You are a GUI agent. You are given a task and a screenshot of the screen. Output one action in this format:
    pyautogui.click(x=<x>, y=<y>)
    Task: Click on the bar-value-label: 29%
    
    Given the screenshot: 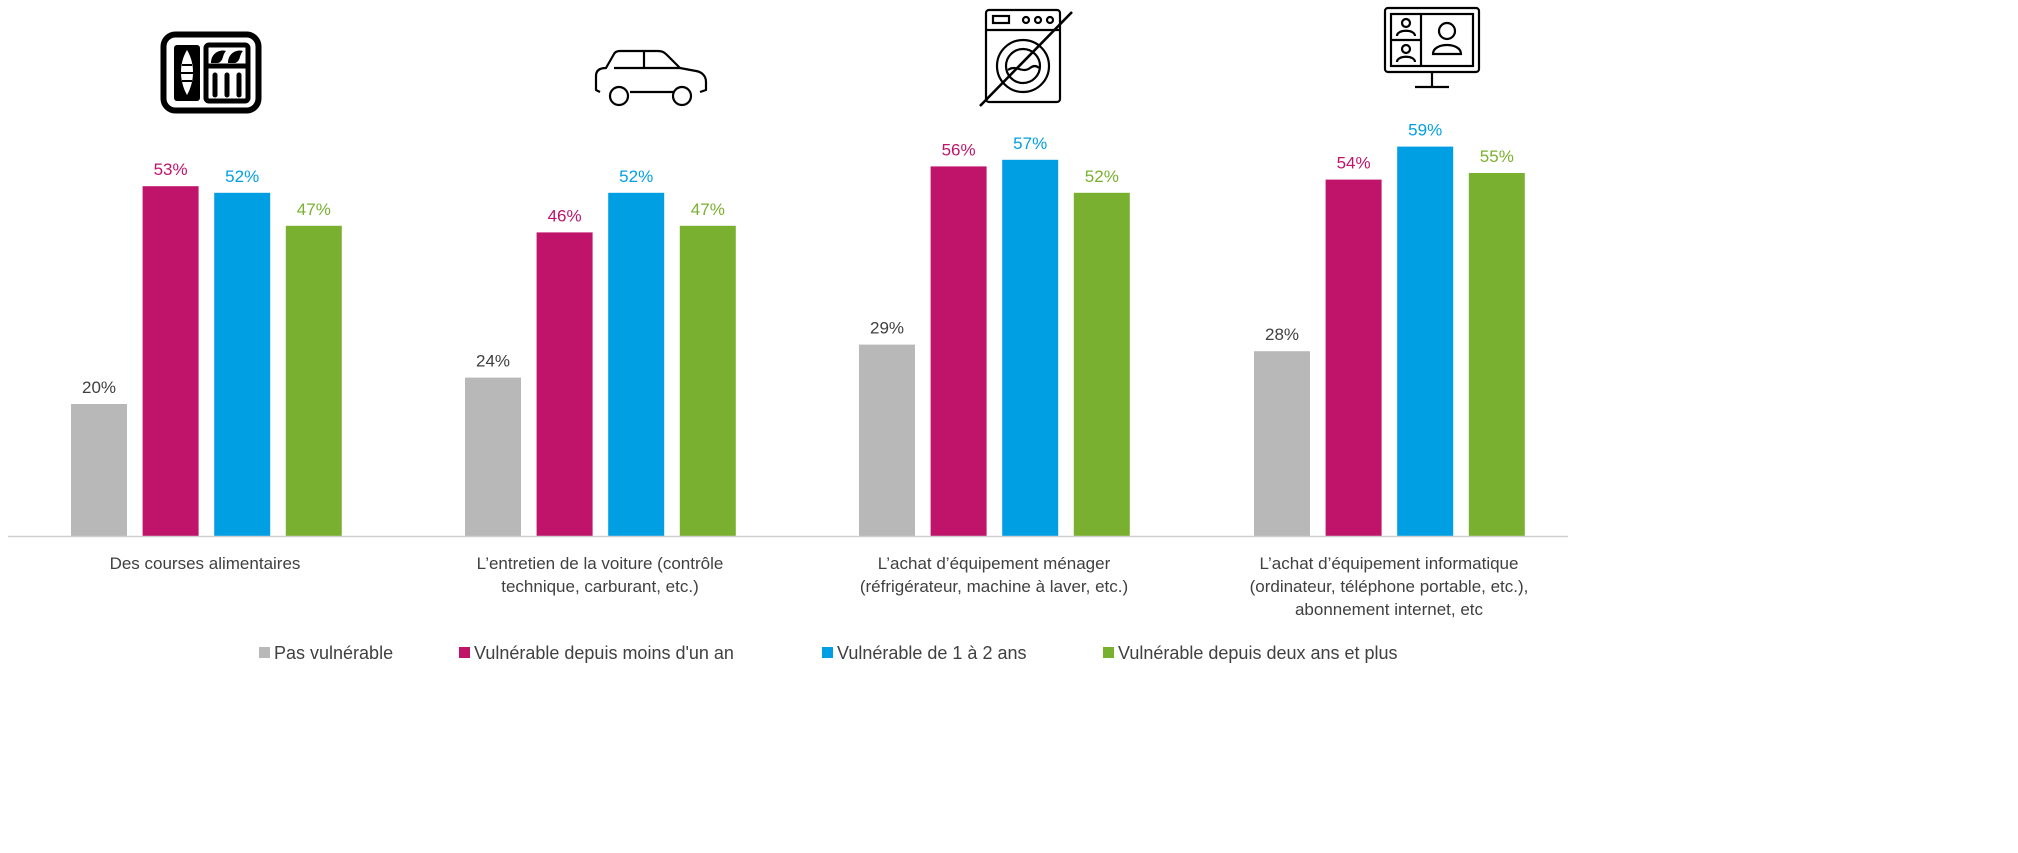 What is the action you would take?
    pyautogui.click(x=887, y=328)
    